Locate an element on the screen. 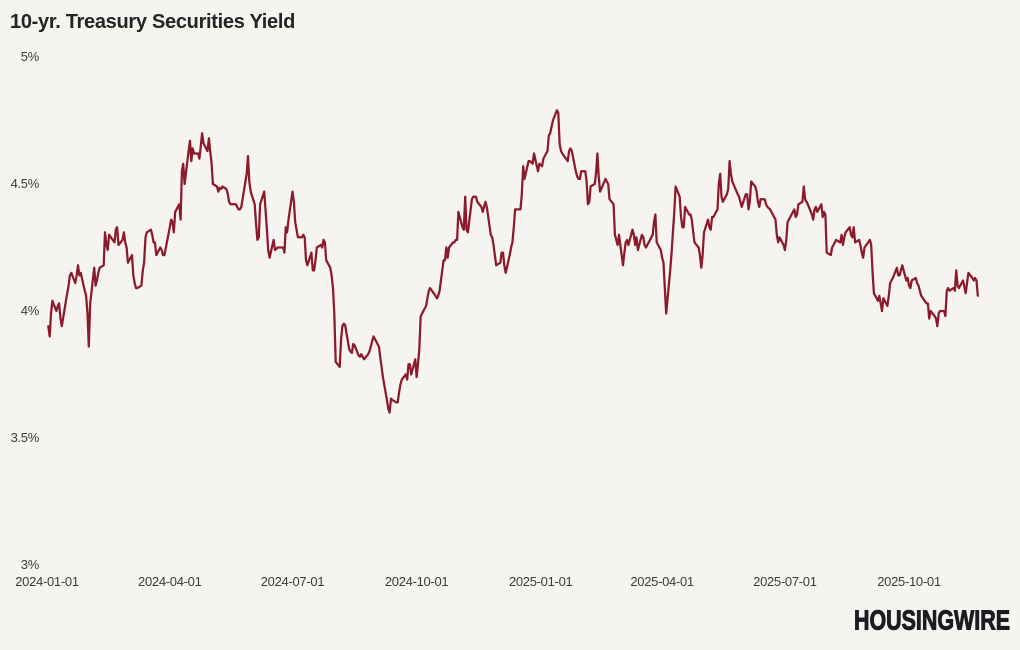 This screenshot has height=650, width=1020. svg-text: 2024-07-01 is located at coordinates (293, 581).